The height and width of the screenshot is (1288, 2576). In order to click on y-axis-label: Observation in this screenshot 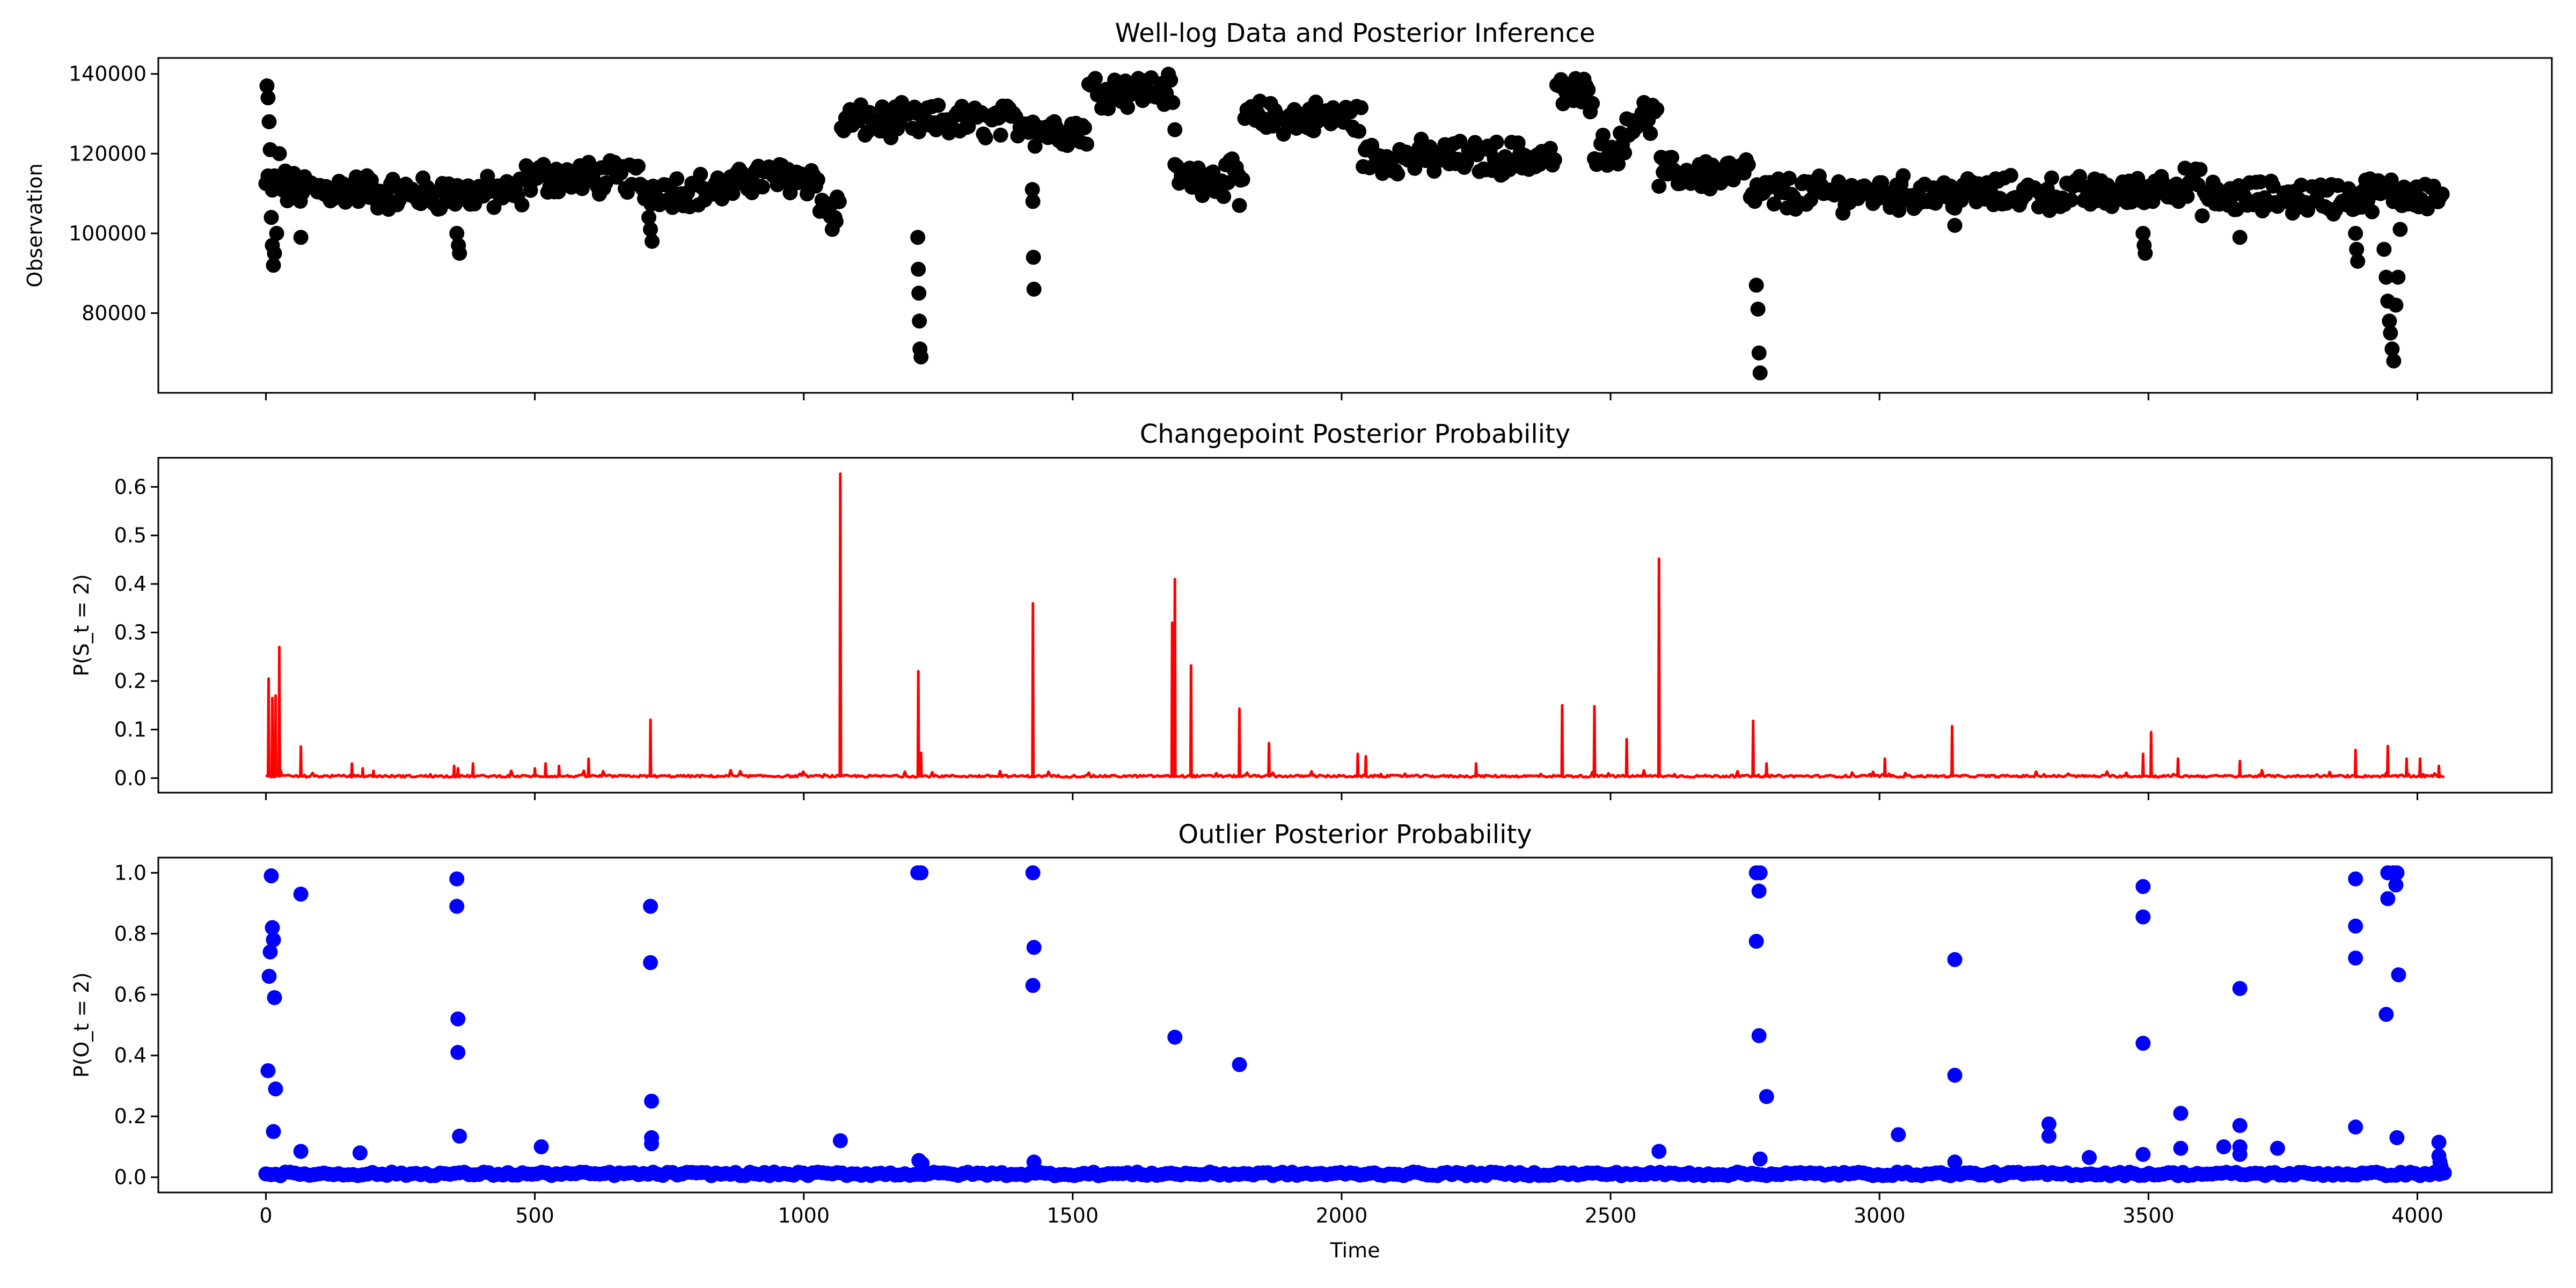, I will do `click(35, 225)`.